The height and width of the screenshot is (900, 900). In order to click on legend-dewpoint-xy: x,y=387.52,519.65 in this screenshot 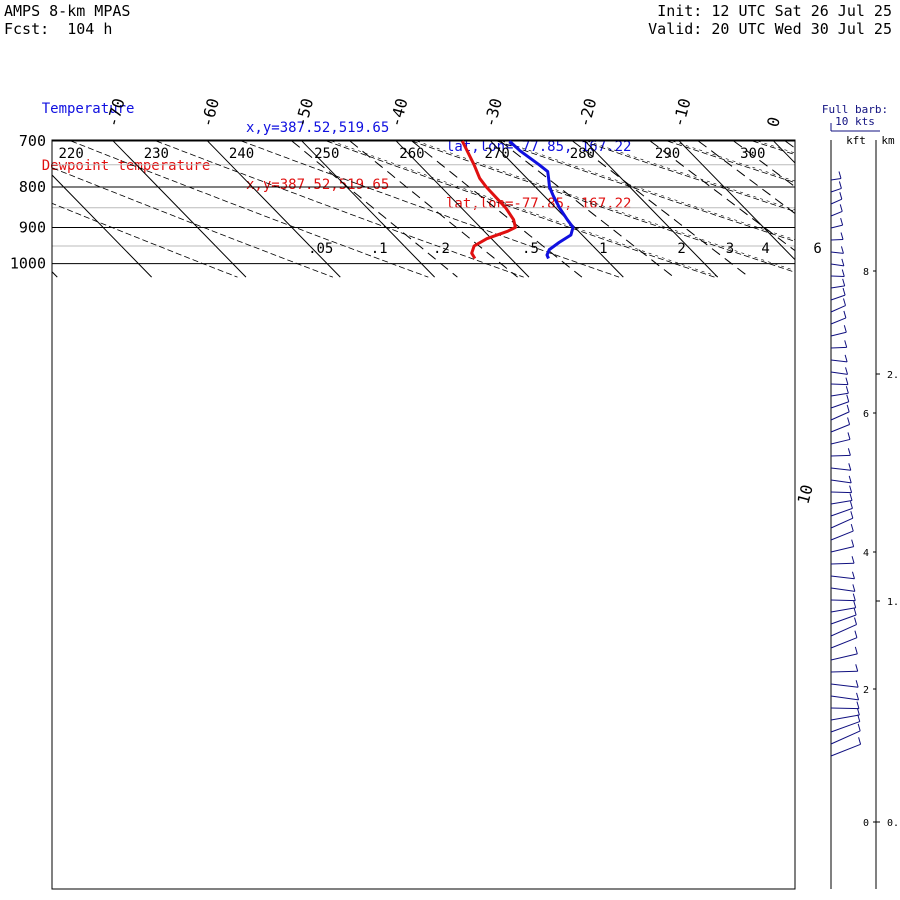, I will do `click(318, 185)`.